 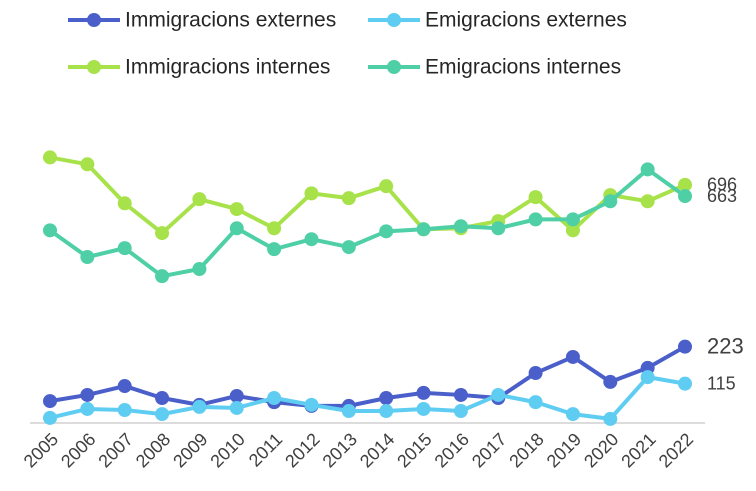 What do you see at coordinates (526, 450) in the screenshot?
I see `x-tick-label: 2018` at bounding box center [526, 450].